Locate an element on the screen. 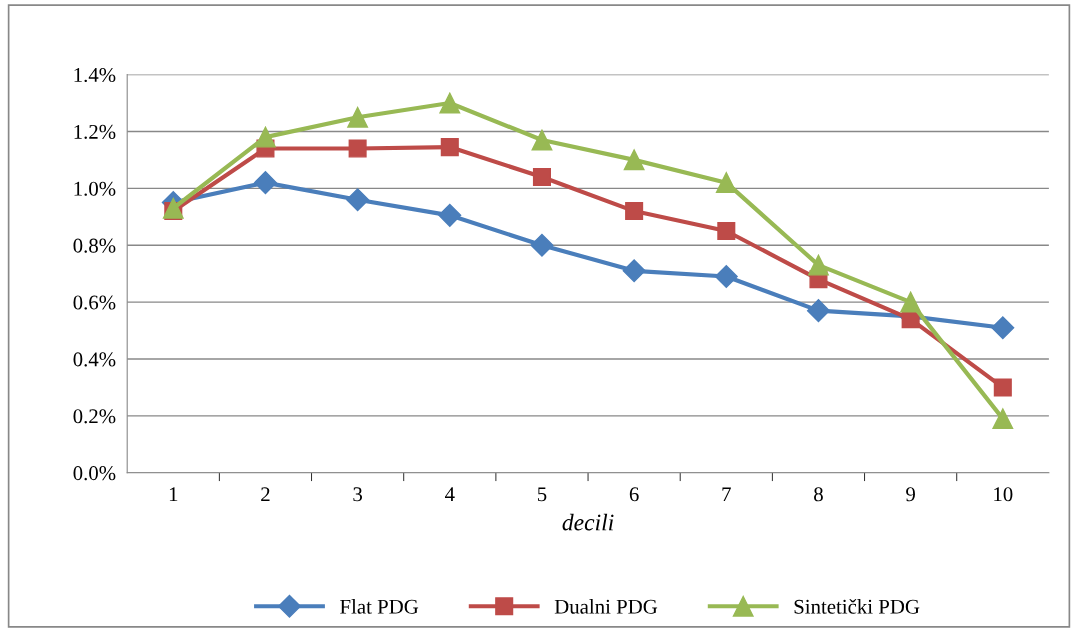 The width and height of the screenshot is (1078, 632). y-tick-label: 0.2% is located at coordinates (94, 416).